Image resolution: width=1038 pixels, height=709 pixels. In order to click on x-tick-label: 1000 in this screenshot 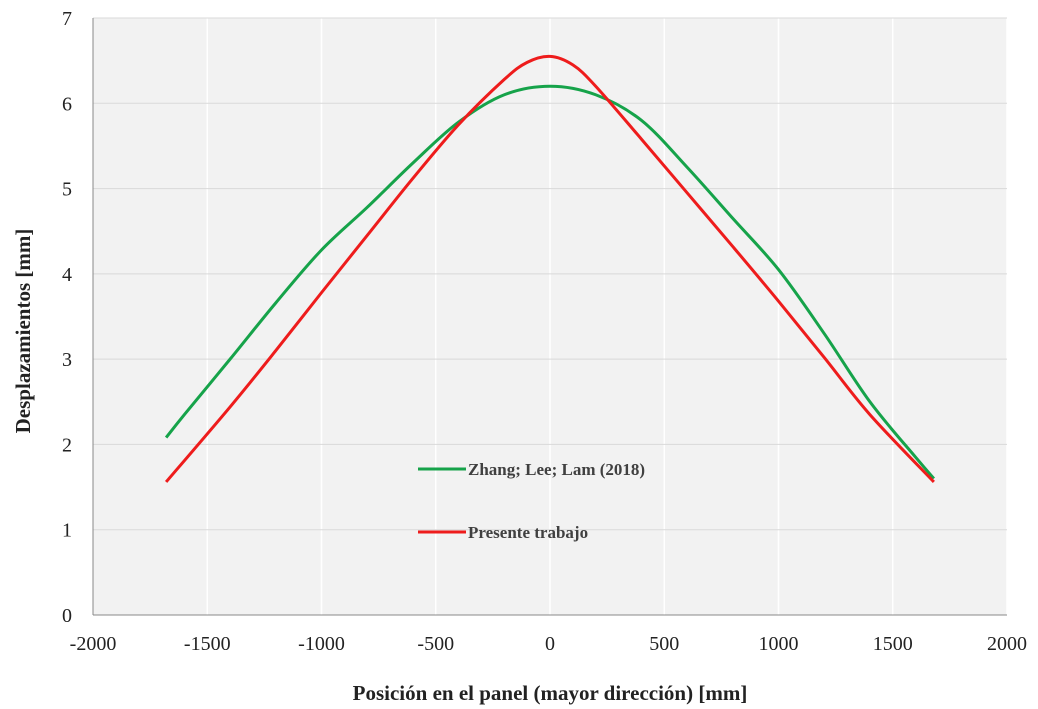, I will do `click(779, 644)`.